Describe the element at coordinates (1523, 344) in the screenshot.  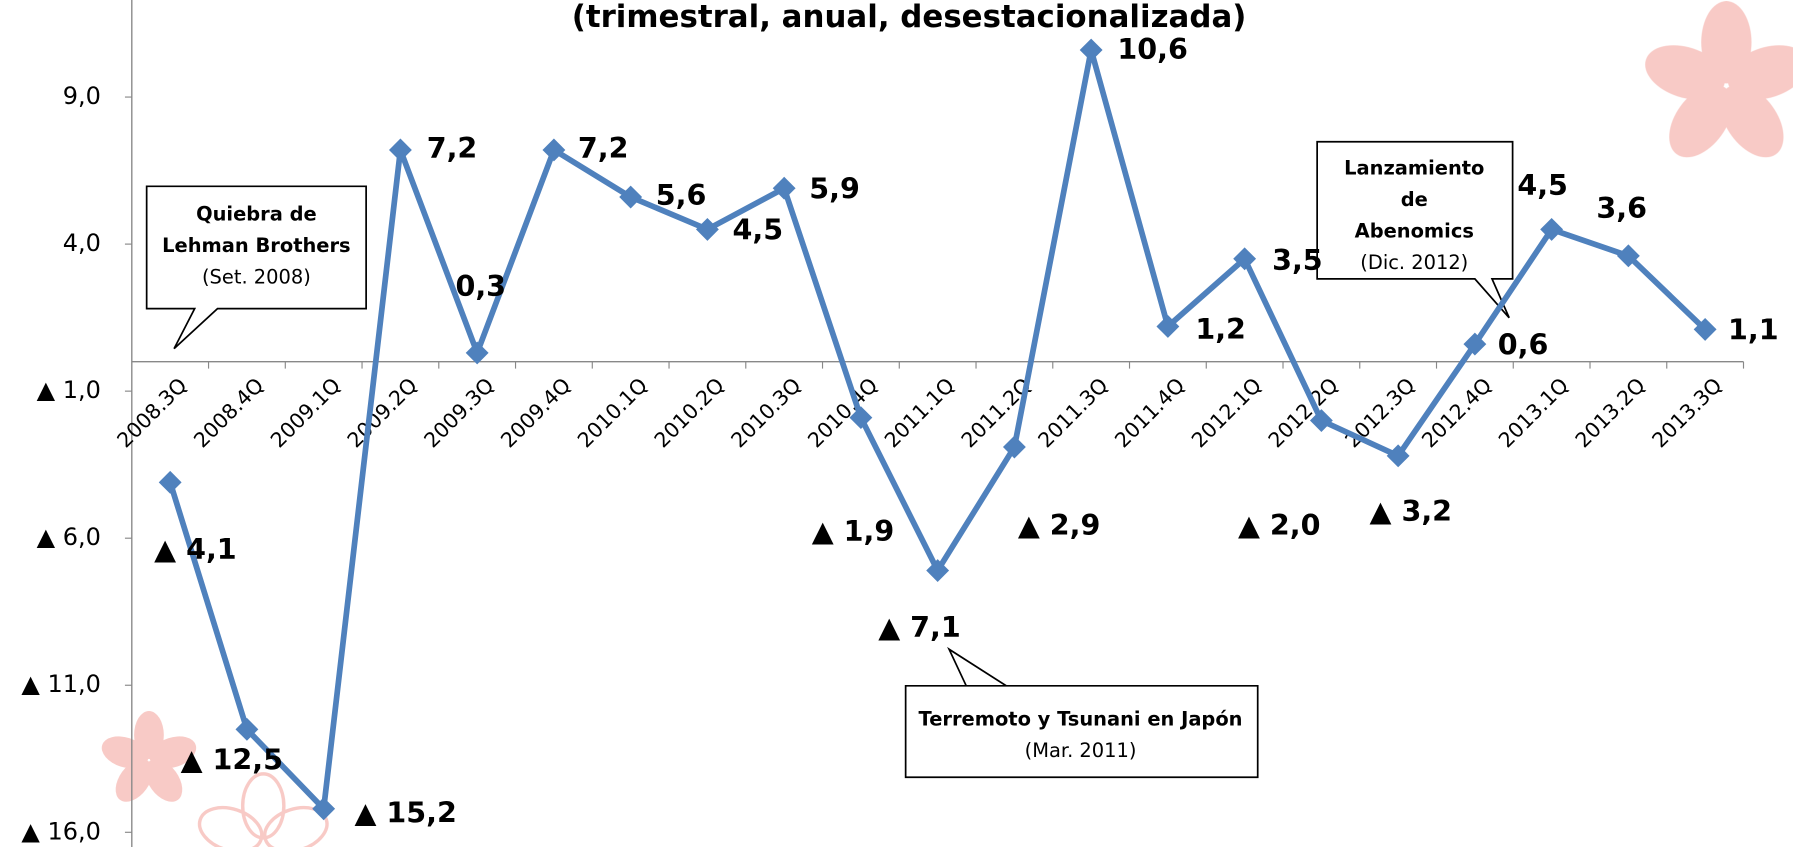
I see `data-label: 0,6` at that location.